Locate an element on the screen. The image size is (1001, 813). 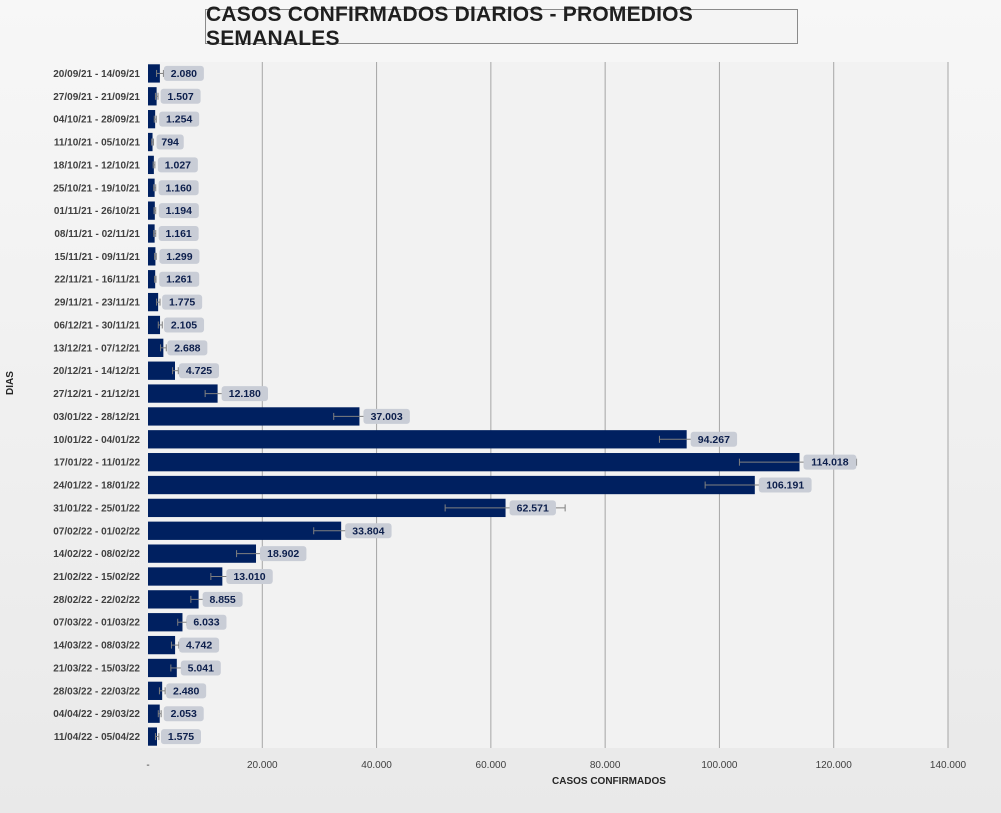
category-label: 31/01/22 - 25/01/22 is located at coordinates (96, 508).